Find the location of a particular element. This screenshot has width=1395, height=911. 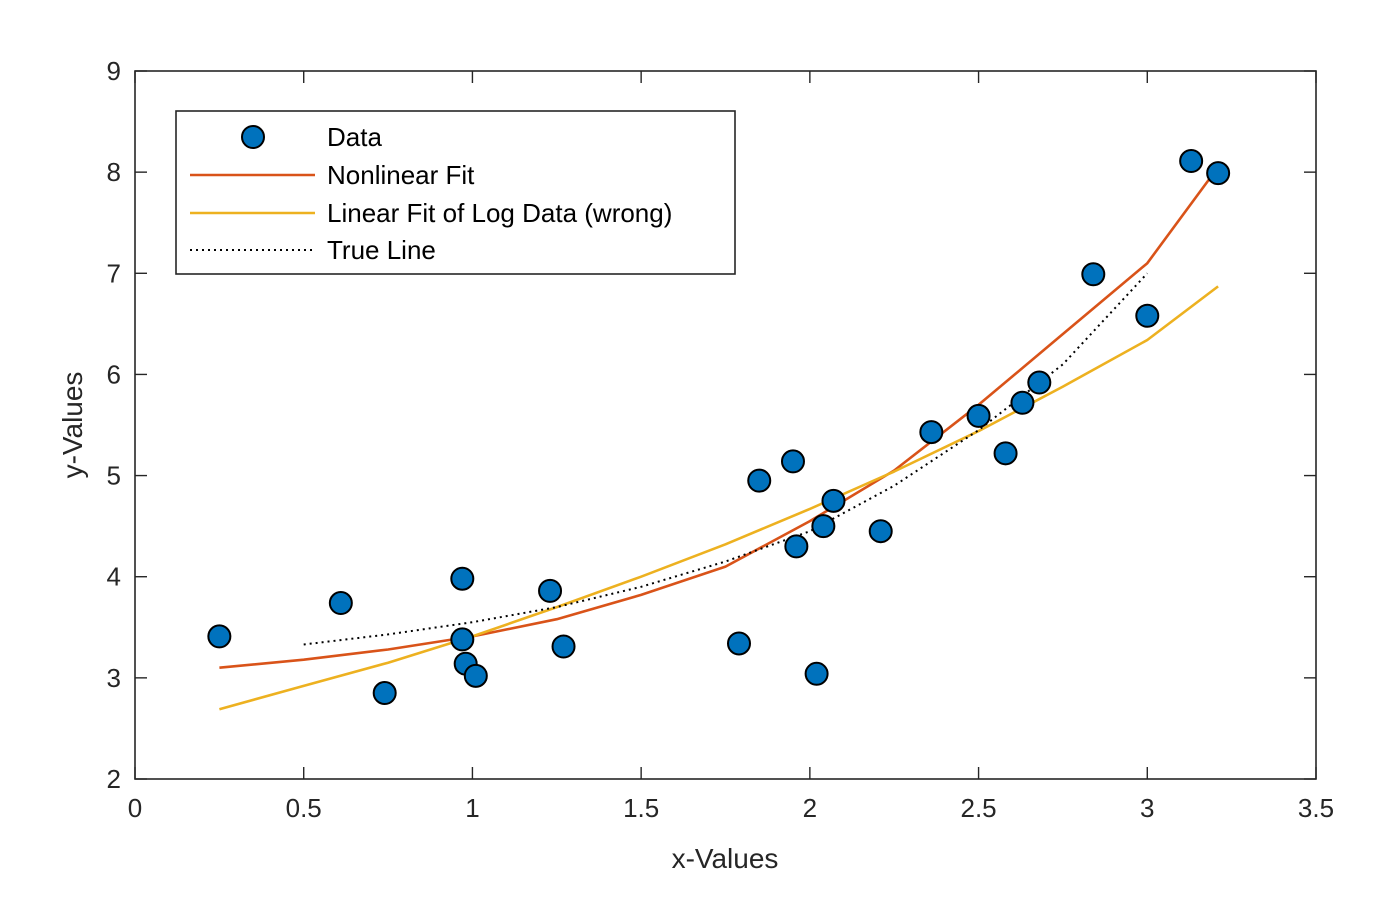

y-tick-label: 7 is located at coordinates (114, 273).